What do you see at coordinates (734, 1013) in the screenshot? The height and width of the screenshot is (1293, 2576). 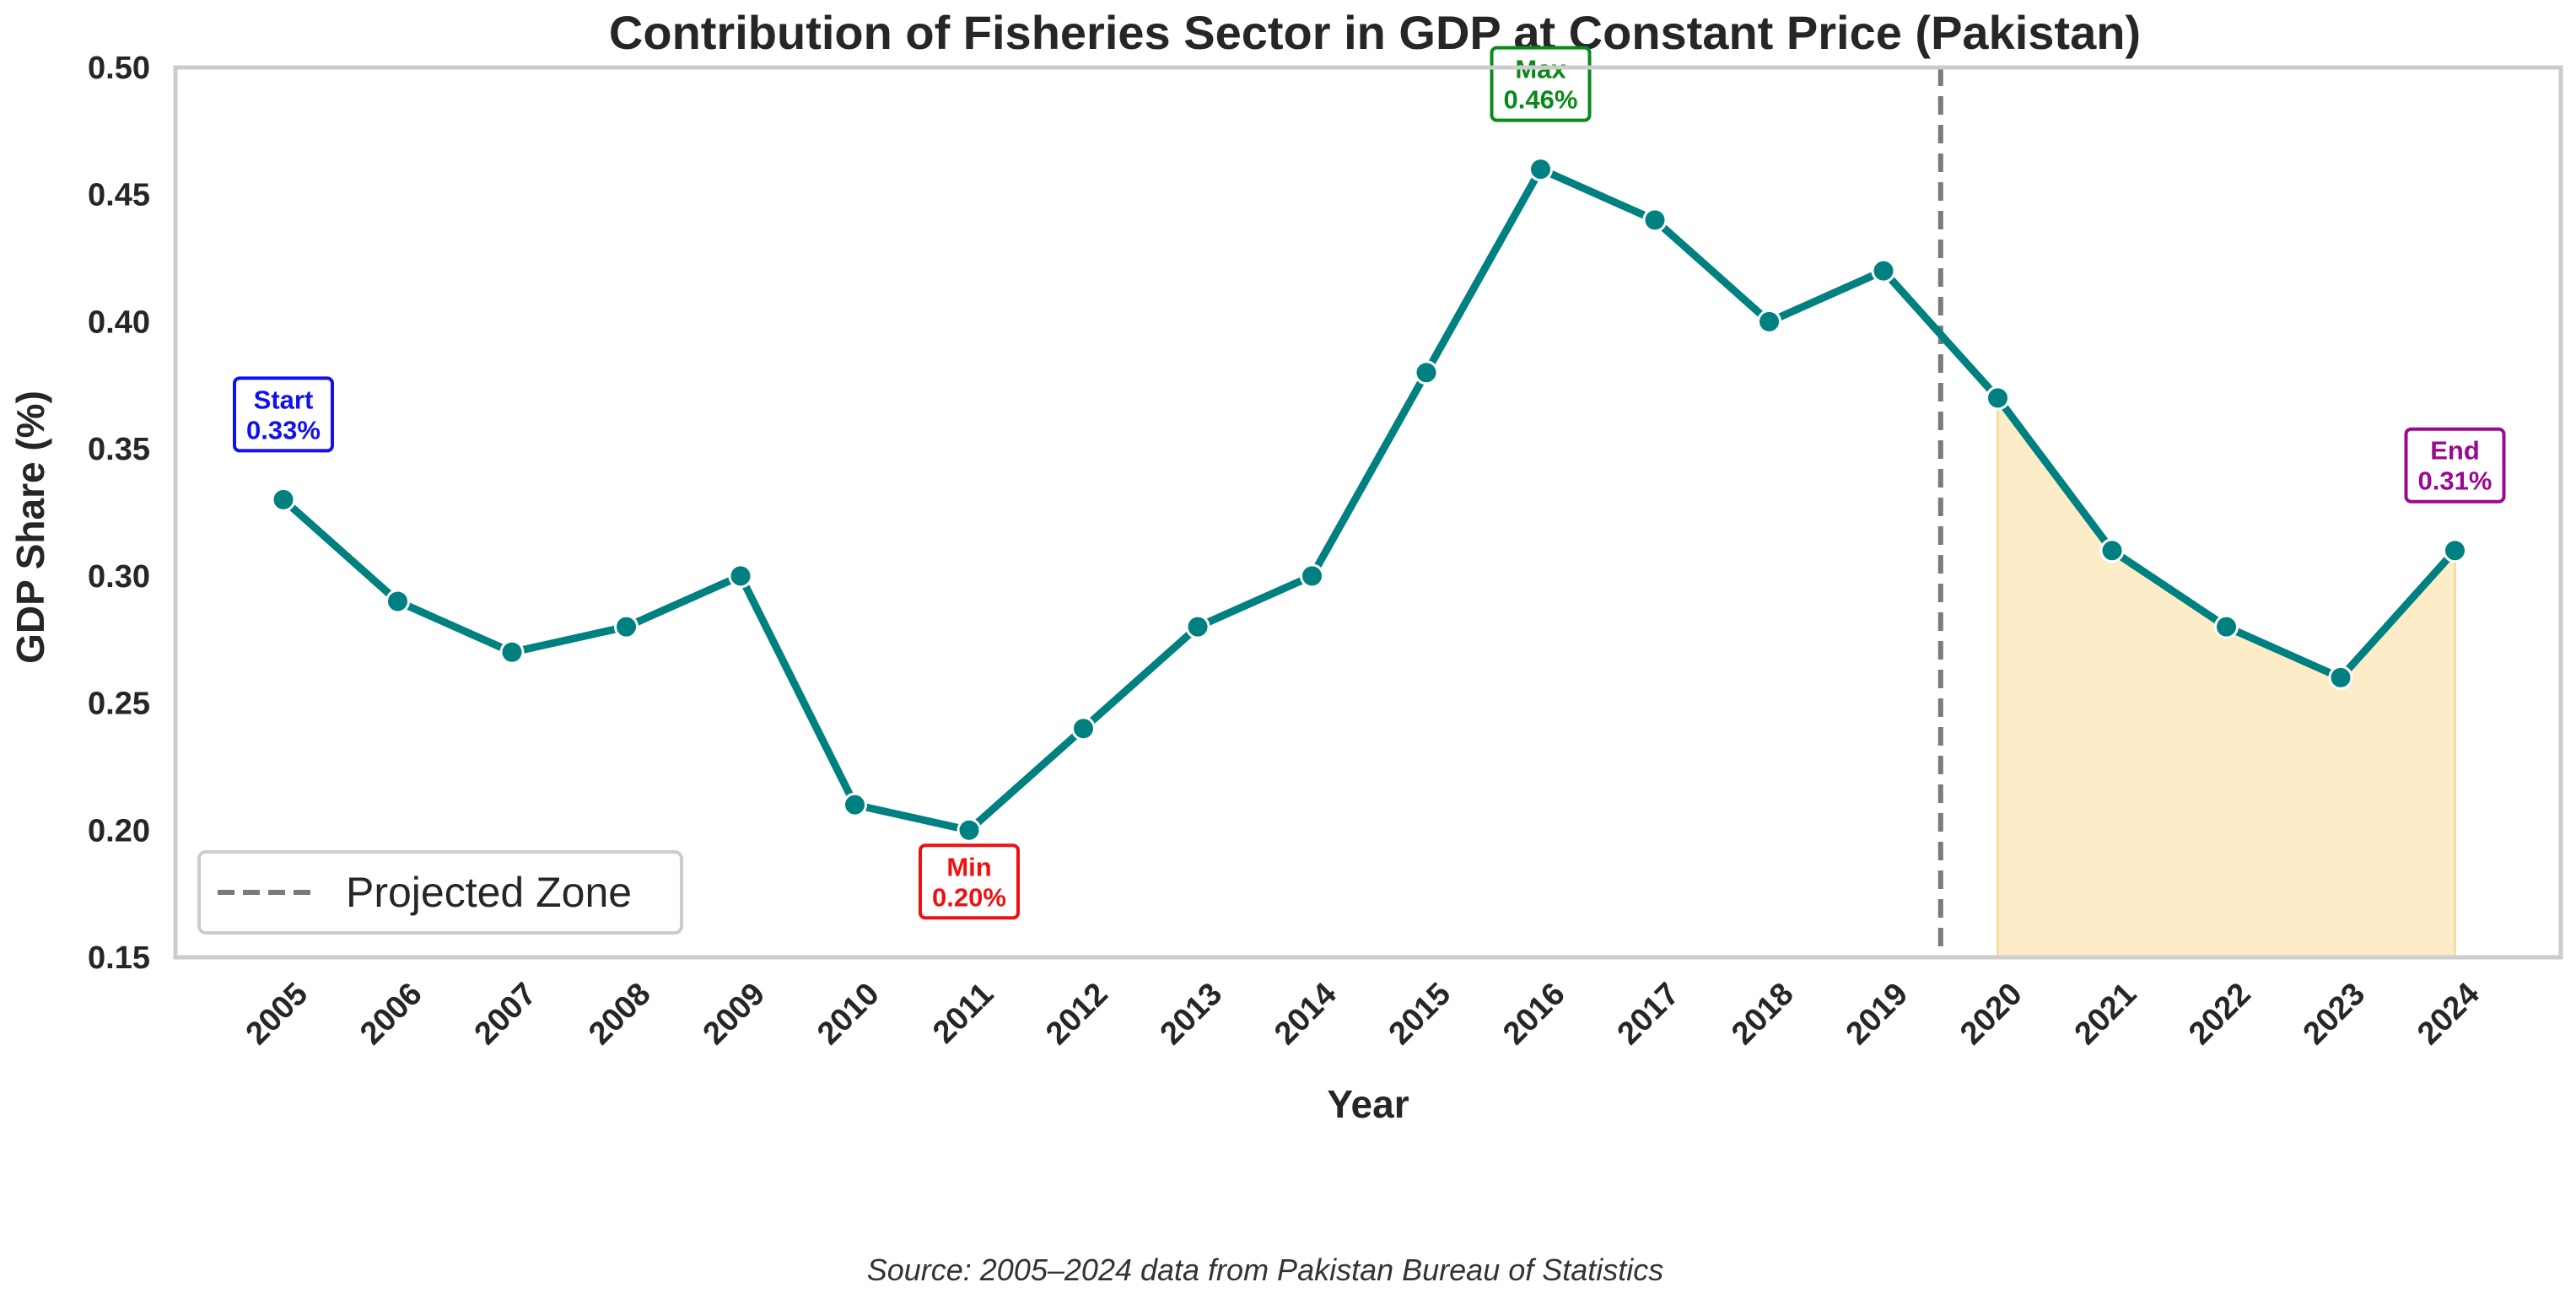 I see `x-tick-label-2009: 2009` at bounding box center [734, 1013].